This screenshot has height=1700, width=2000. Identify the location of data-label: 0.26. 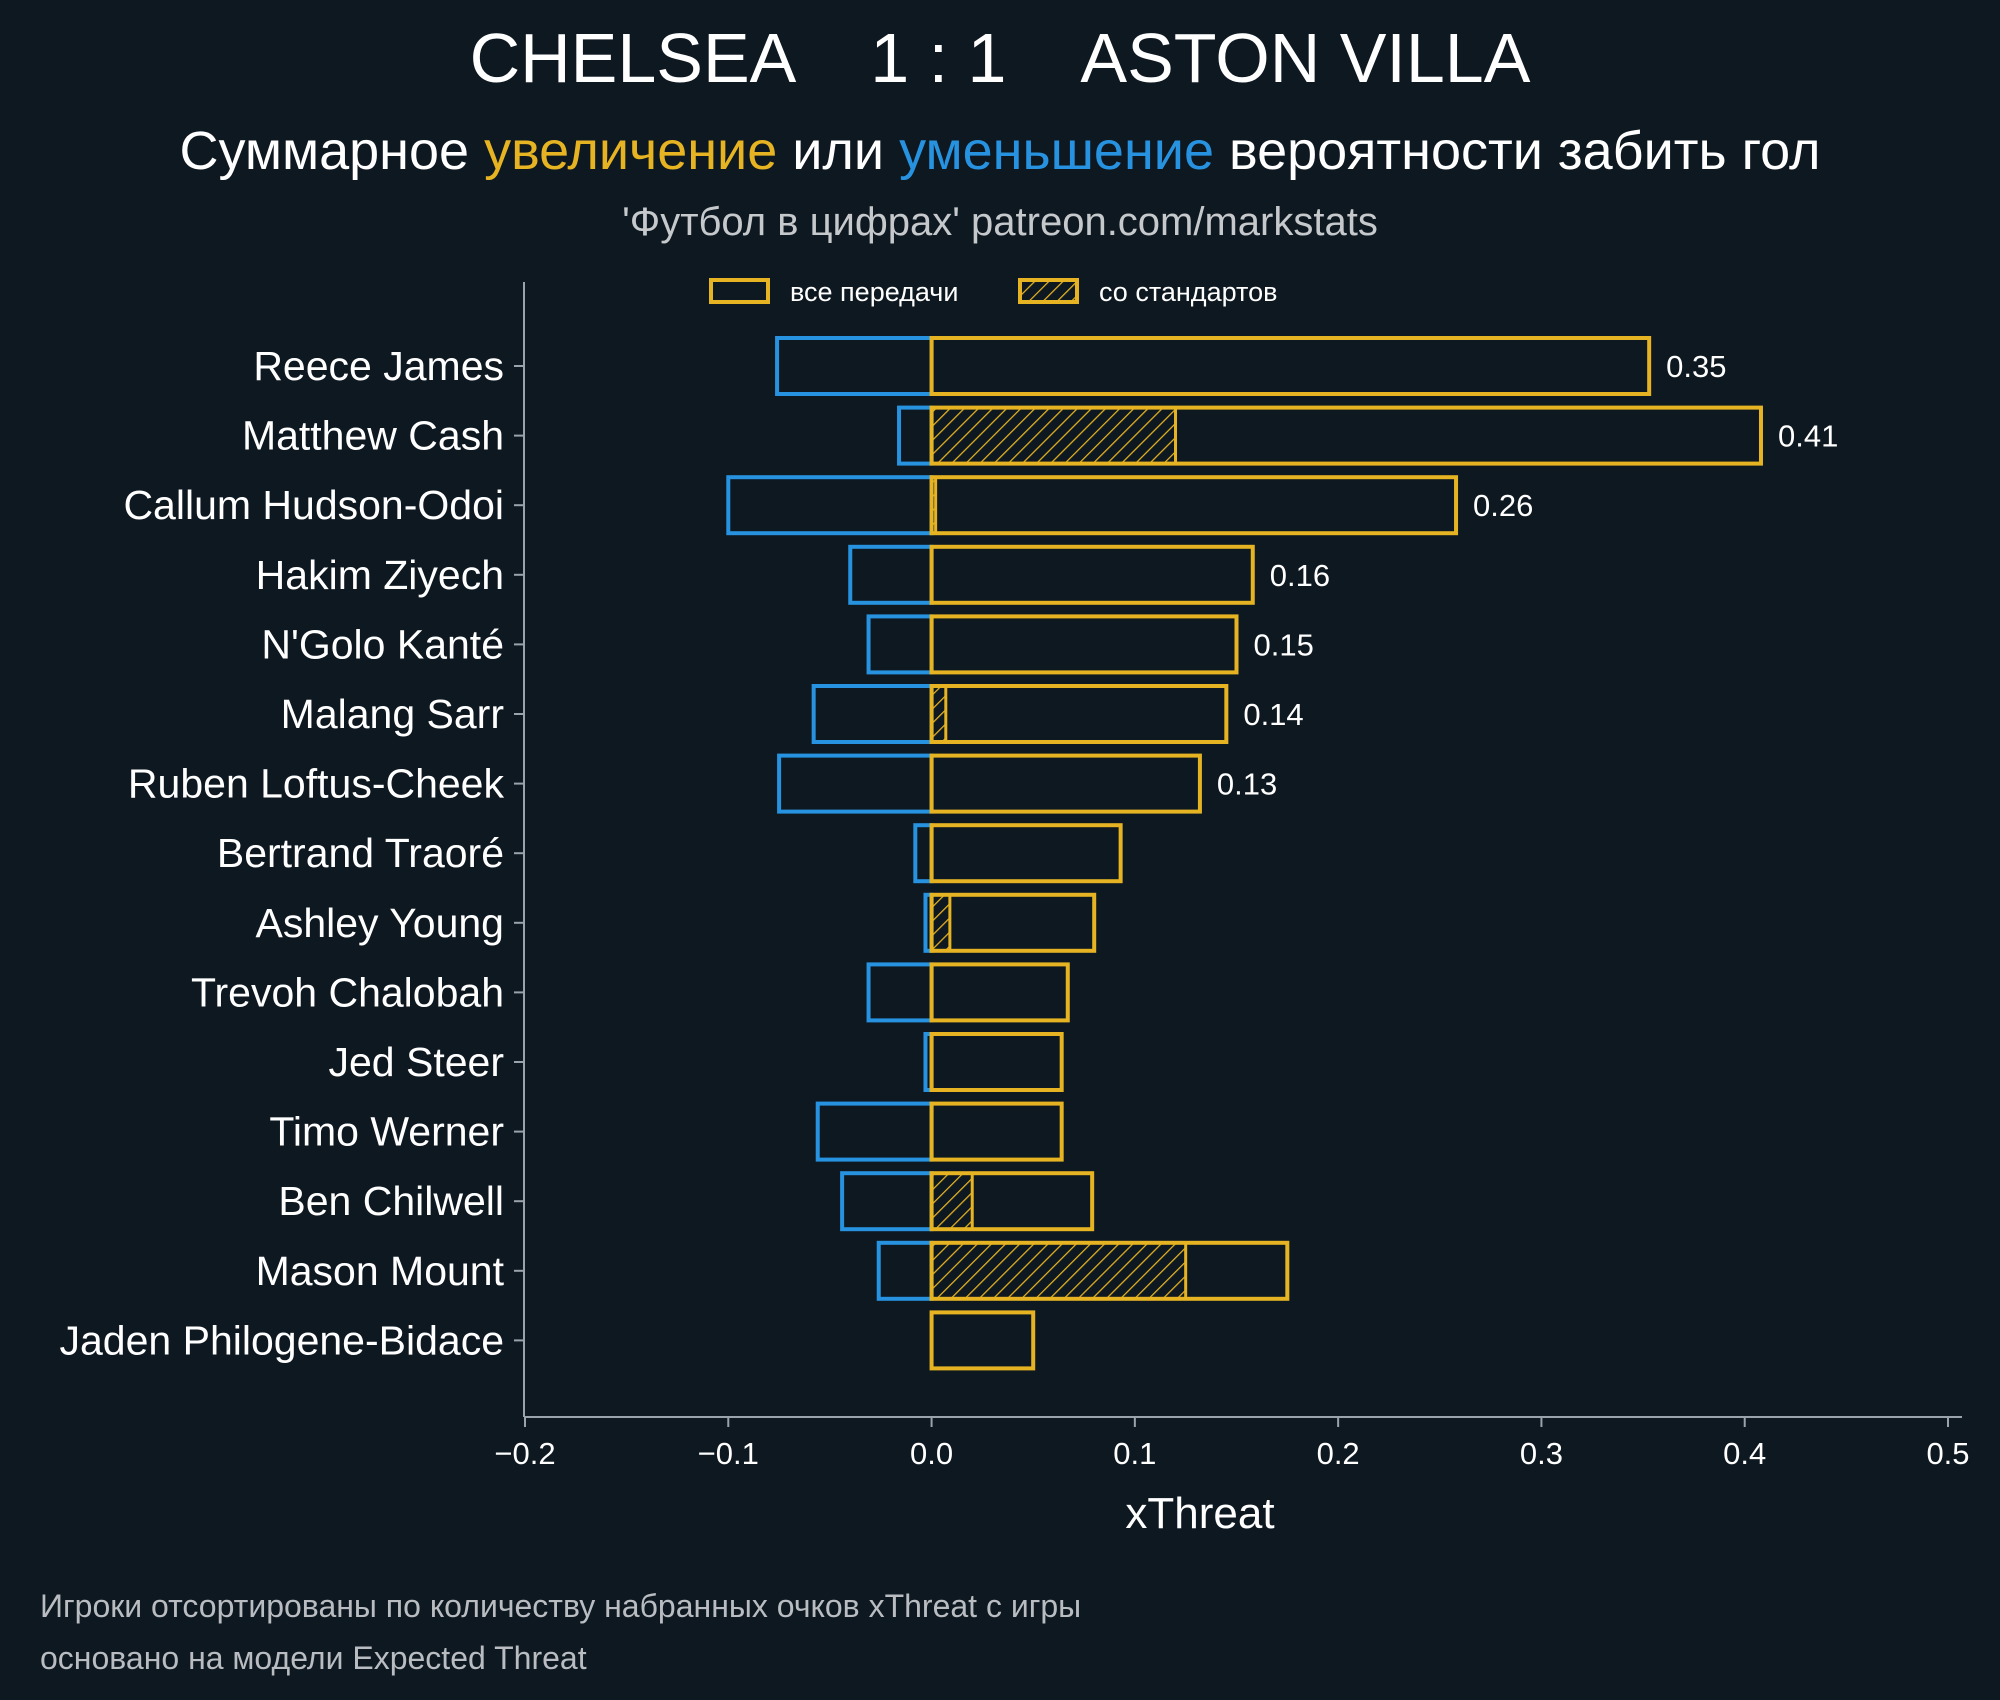
(1503, 505).